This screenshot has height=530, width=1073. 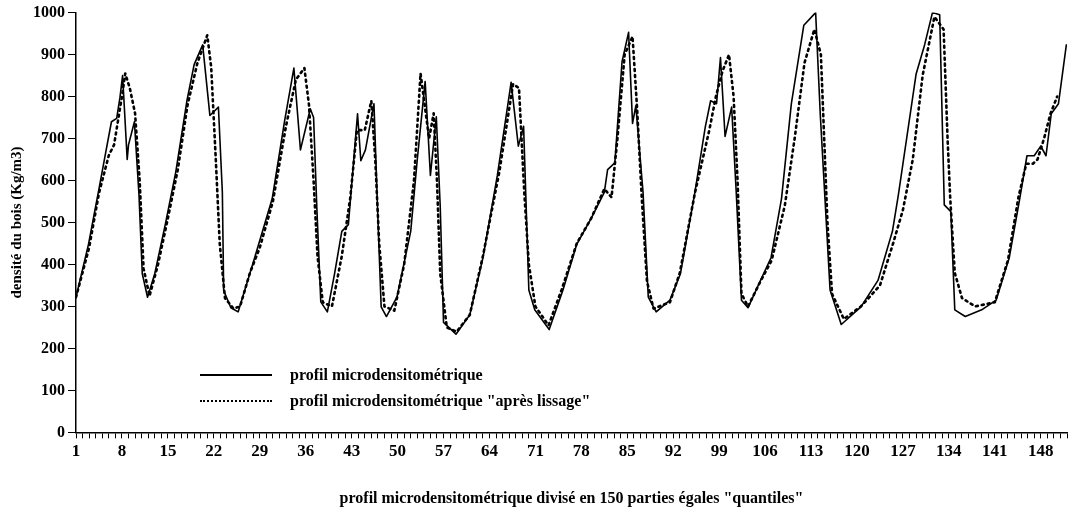 I want to click on x-tick-label: 78, so click(x=581, y=450).